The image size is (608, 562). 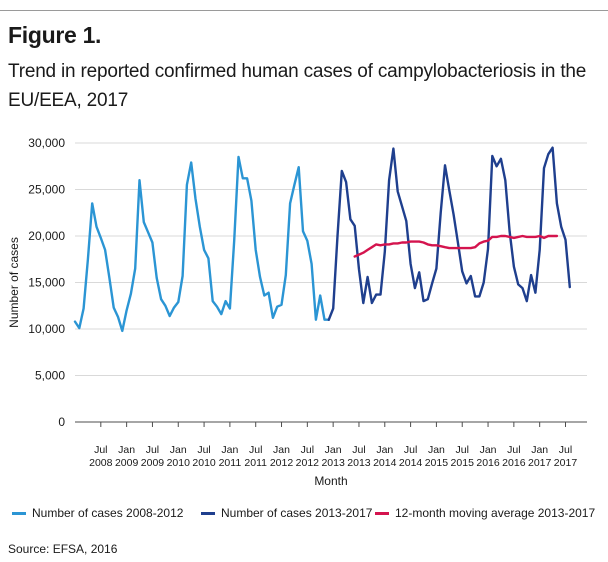 What do you see at coordinates (46, 143) in the screenshot?
I see `y-tick-label: 30,000` at bounding box center [46, 143].